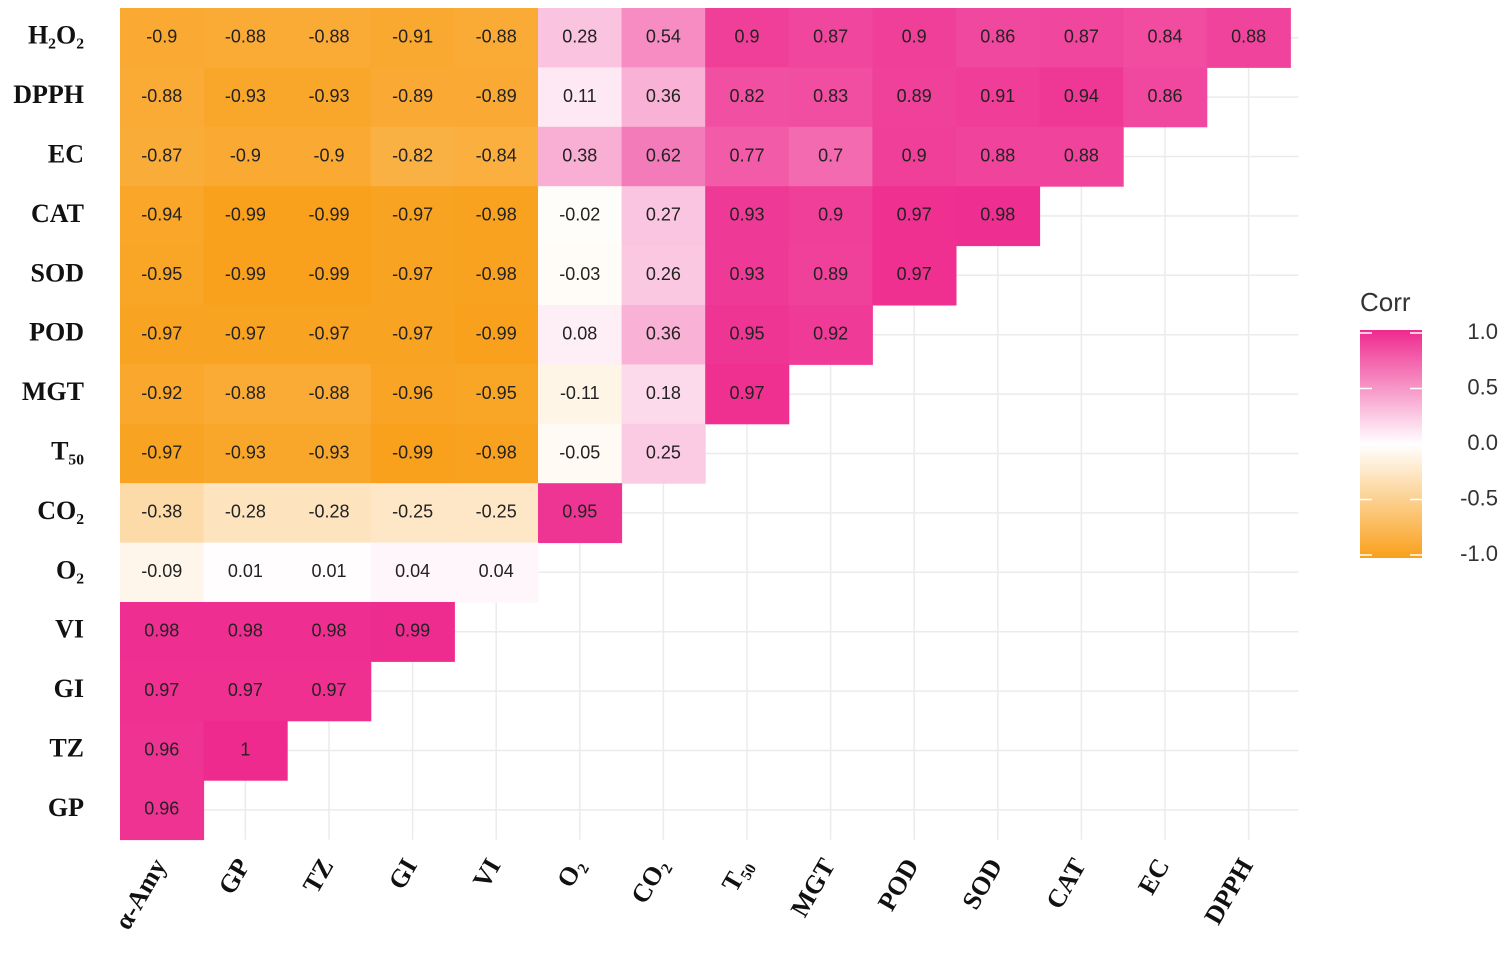  I want to click on column-label: α-Amy, so click(140, 893).